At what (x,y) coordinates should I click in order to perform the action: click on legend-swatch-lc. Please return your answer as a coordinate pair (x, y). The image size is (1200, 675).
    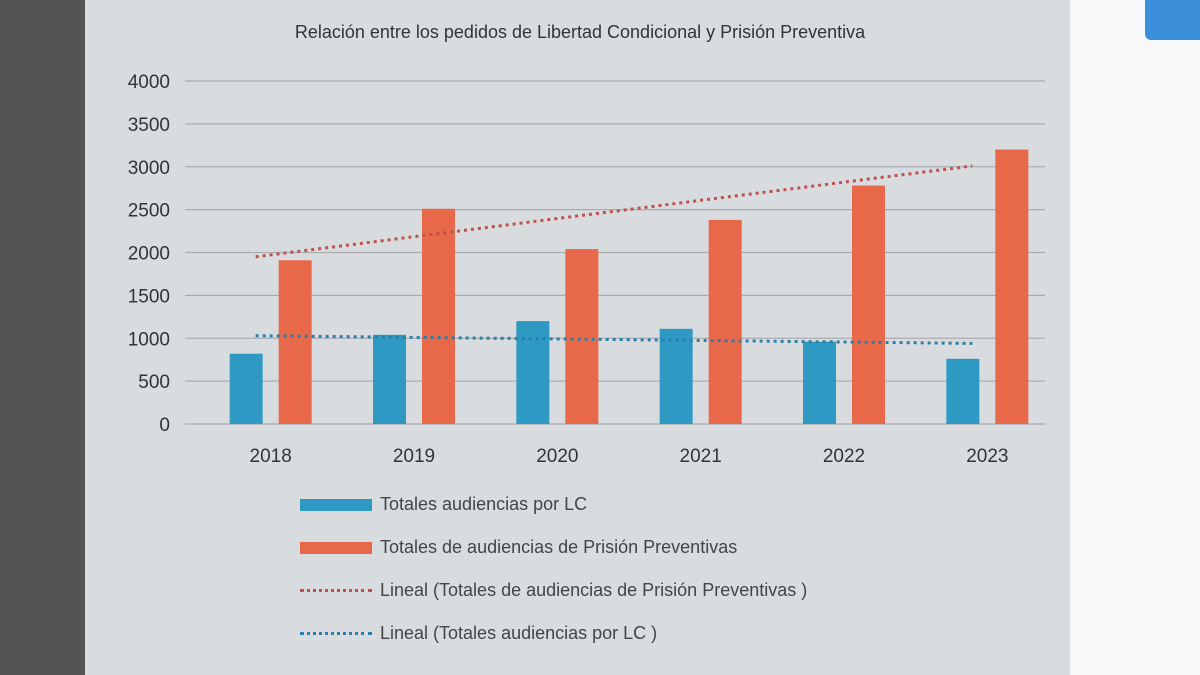
    Looking at the image, I should click on (336, 504).